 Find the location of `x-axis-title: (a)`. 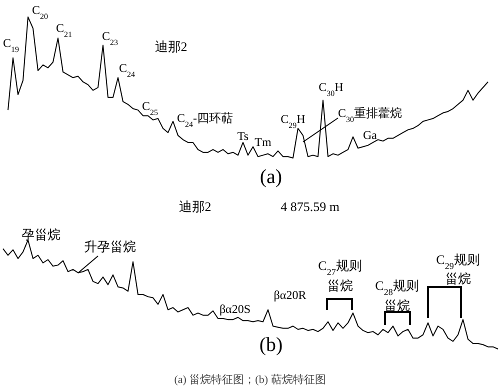

x-axis-title: (a) is located at coordinates (271, 177).